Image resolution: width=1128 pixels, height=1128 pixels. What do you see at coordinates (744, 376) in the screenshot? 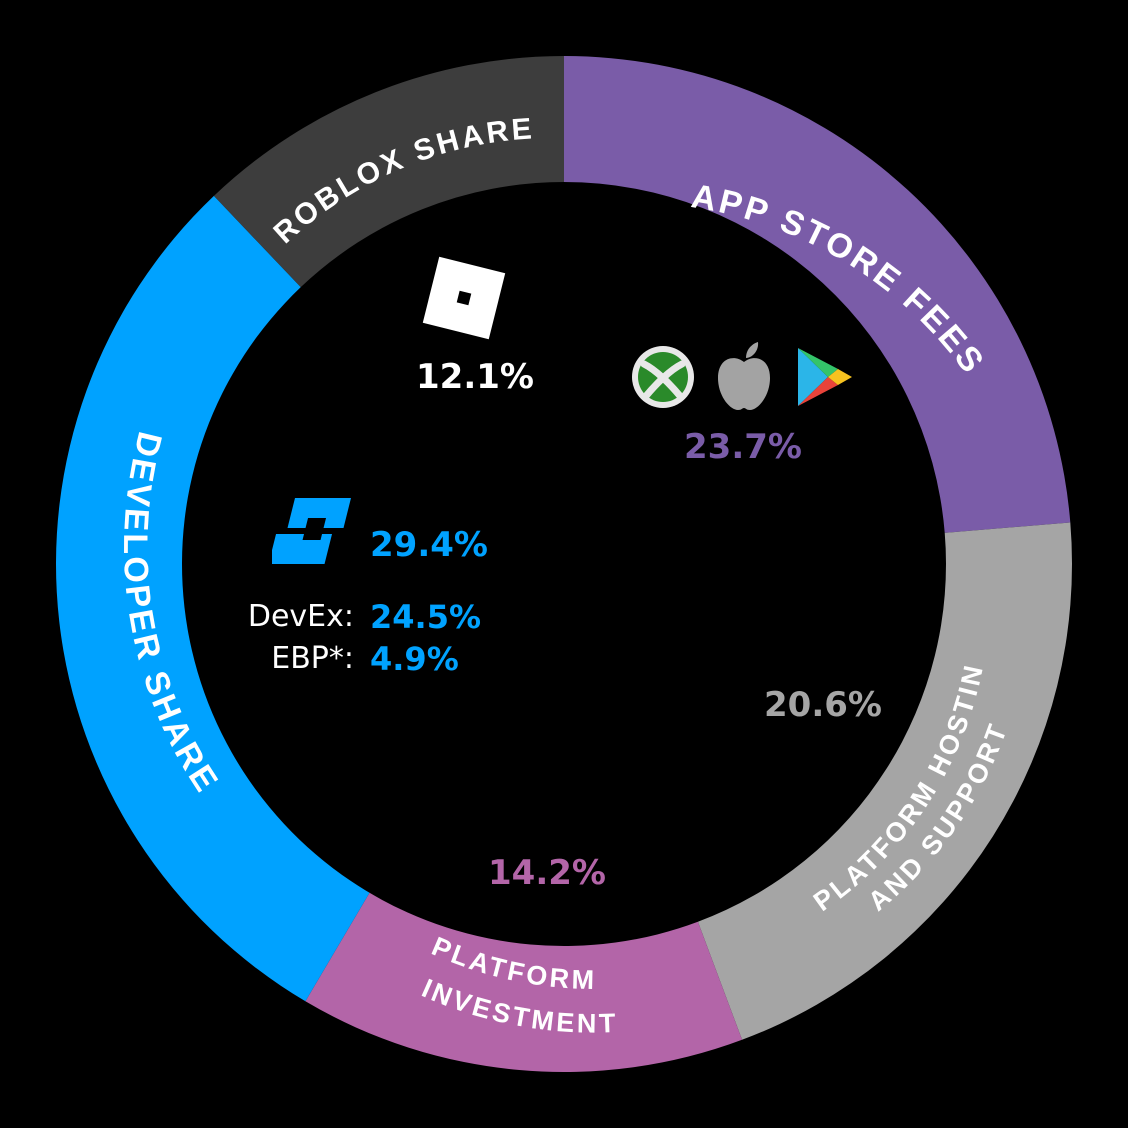
I see `apple-icon` at bounding box center [744, 376].